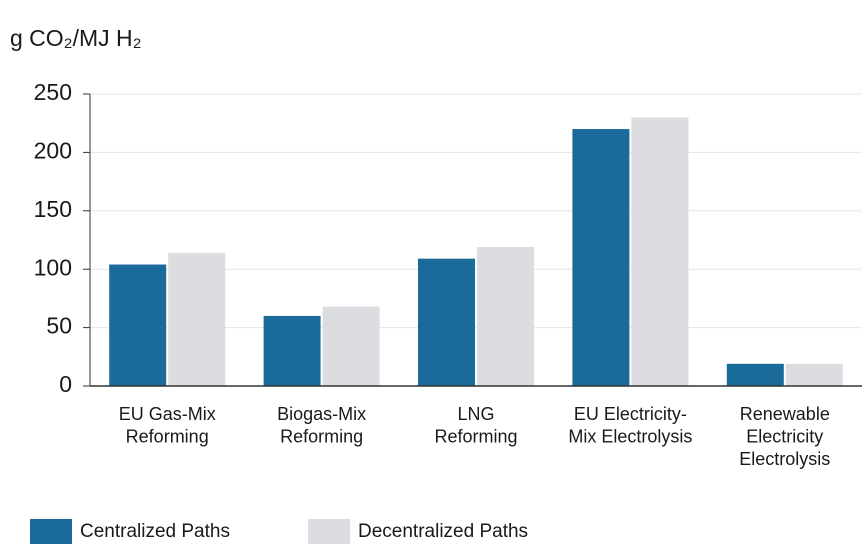  What do you see at coordinates (53, 150) in the screenshot?
I see `y-tick-label: 200` at bounding box center [53, 150].